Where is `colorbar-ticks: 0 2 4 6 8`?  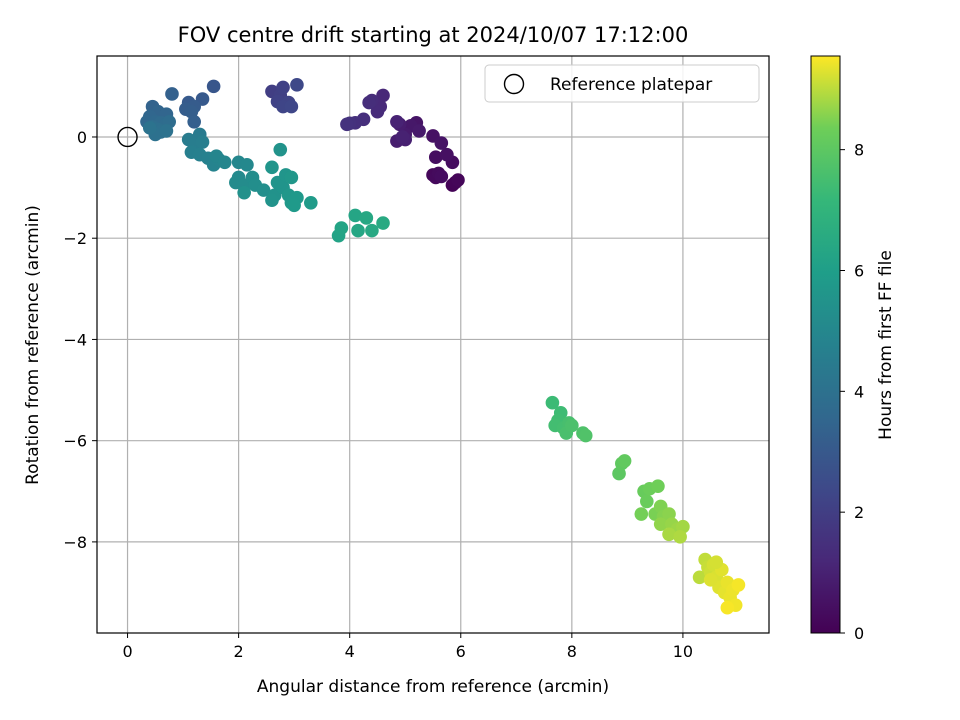 colorbar-ticks: 0 2 4 6 8 is located at coordinates (852, 392).